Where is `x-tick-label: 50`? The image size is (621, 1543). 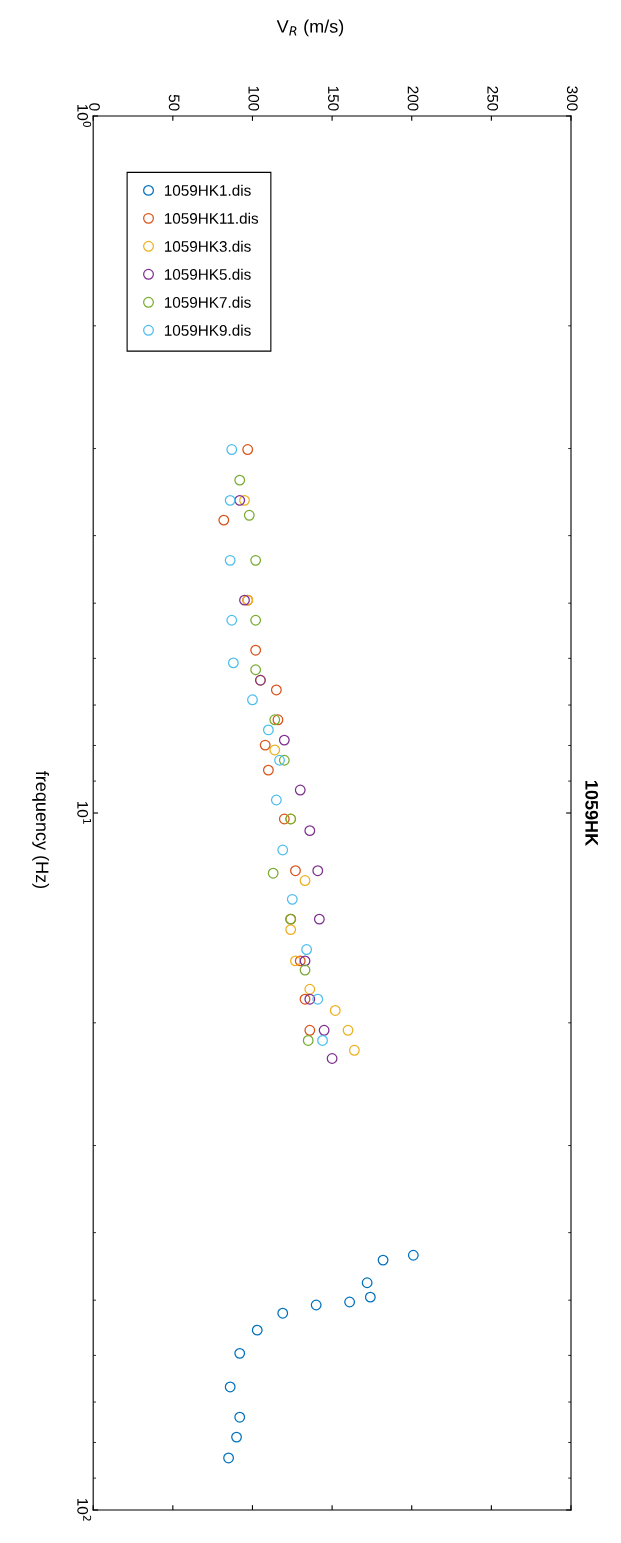
x-tick-label: 50 is located at coordinates (174, 102).